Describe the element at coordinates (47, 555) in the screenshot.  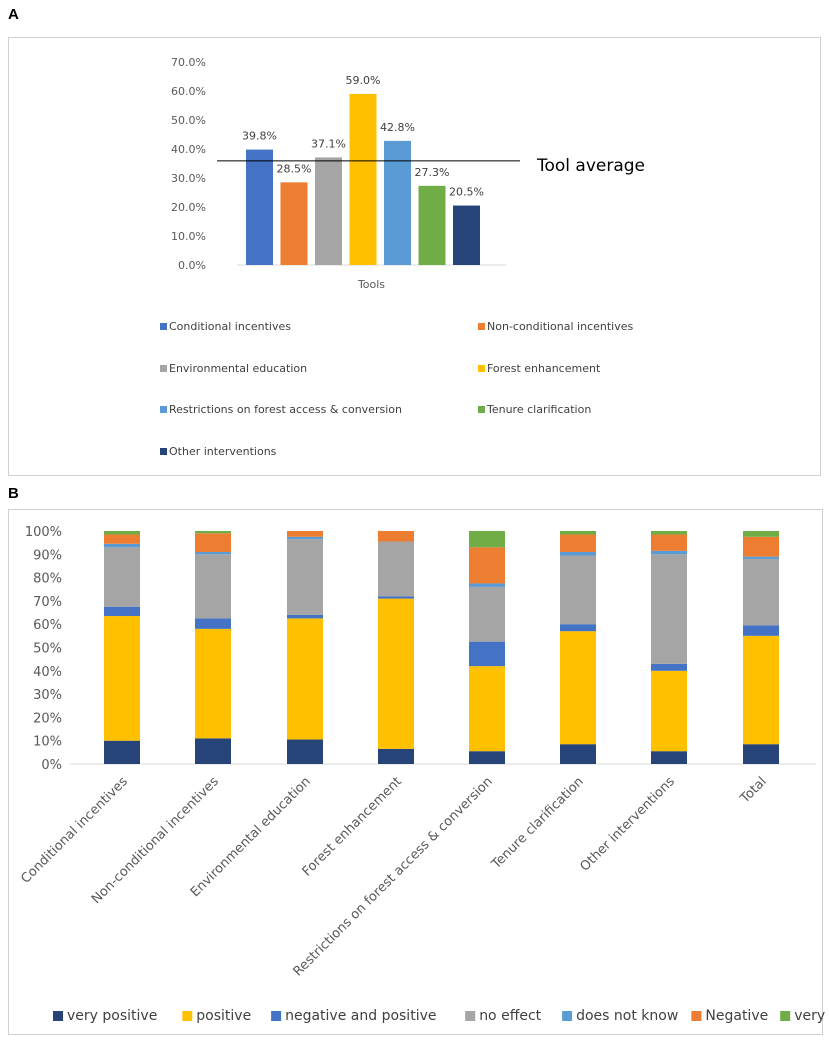
I see `y-tick-label: 90%` at that location.